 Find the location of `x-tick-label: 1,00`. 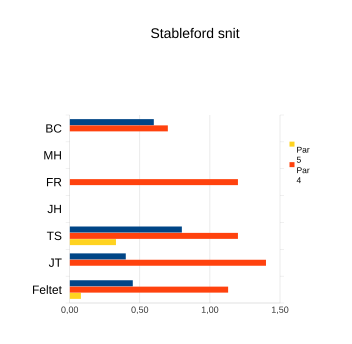

x-tick-label: 1,00 is located at coordinates (210, 310).